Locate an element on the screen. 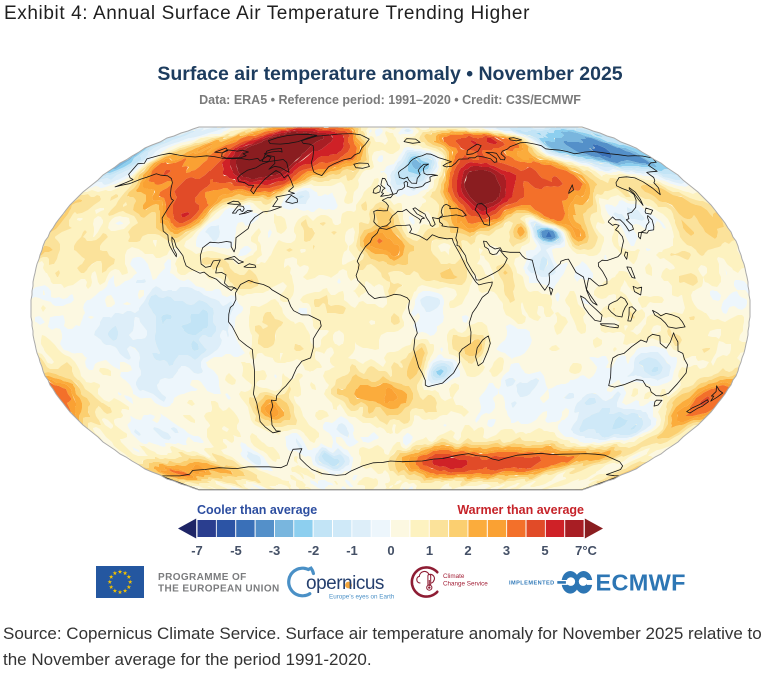 The image size is (780, 677). svg-text: Europe’s eyes on Earth is located at coordinates (362, 597).